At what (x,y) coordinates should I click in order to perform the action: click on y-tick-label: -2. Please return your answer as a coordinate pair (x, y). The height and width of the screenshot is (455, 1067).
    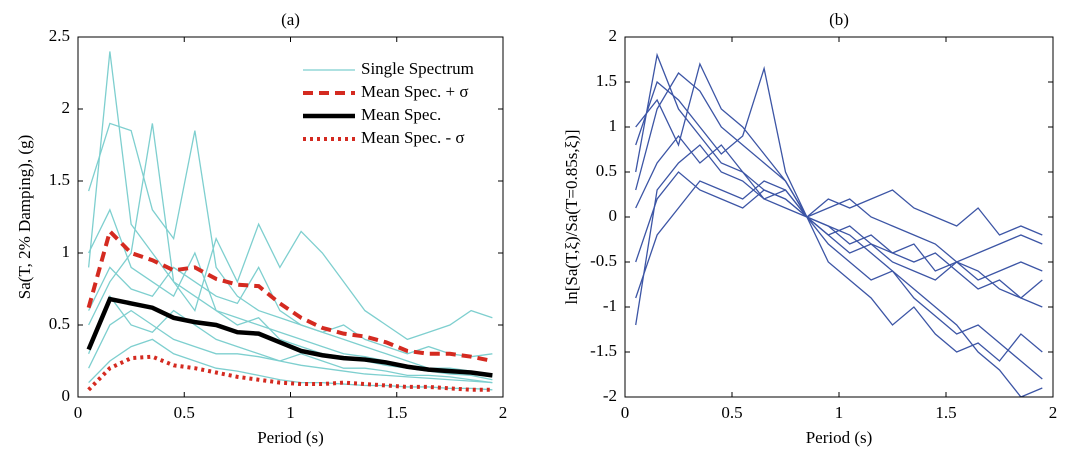
    Looking at the image, I should click on (610, 395).